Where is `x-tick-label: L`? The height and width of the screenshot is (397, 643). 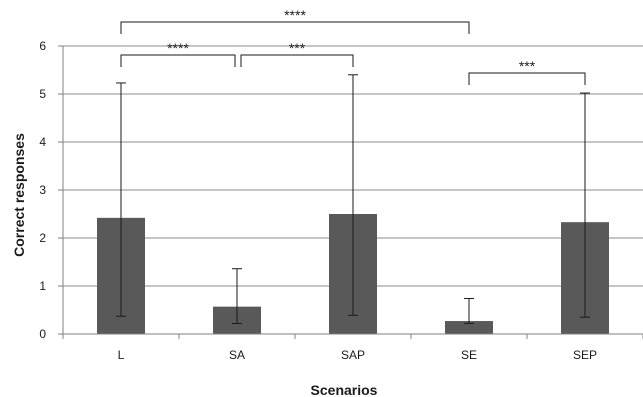 x-tick-label: L is located at coordinates (121, 355).